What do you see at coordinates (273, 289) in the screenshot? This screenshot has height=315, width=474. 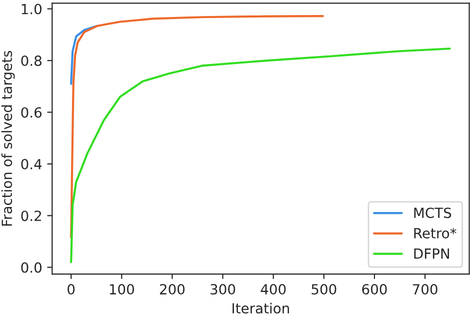 I see `x-tick-label: 400` at bounding box center [273, 289].